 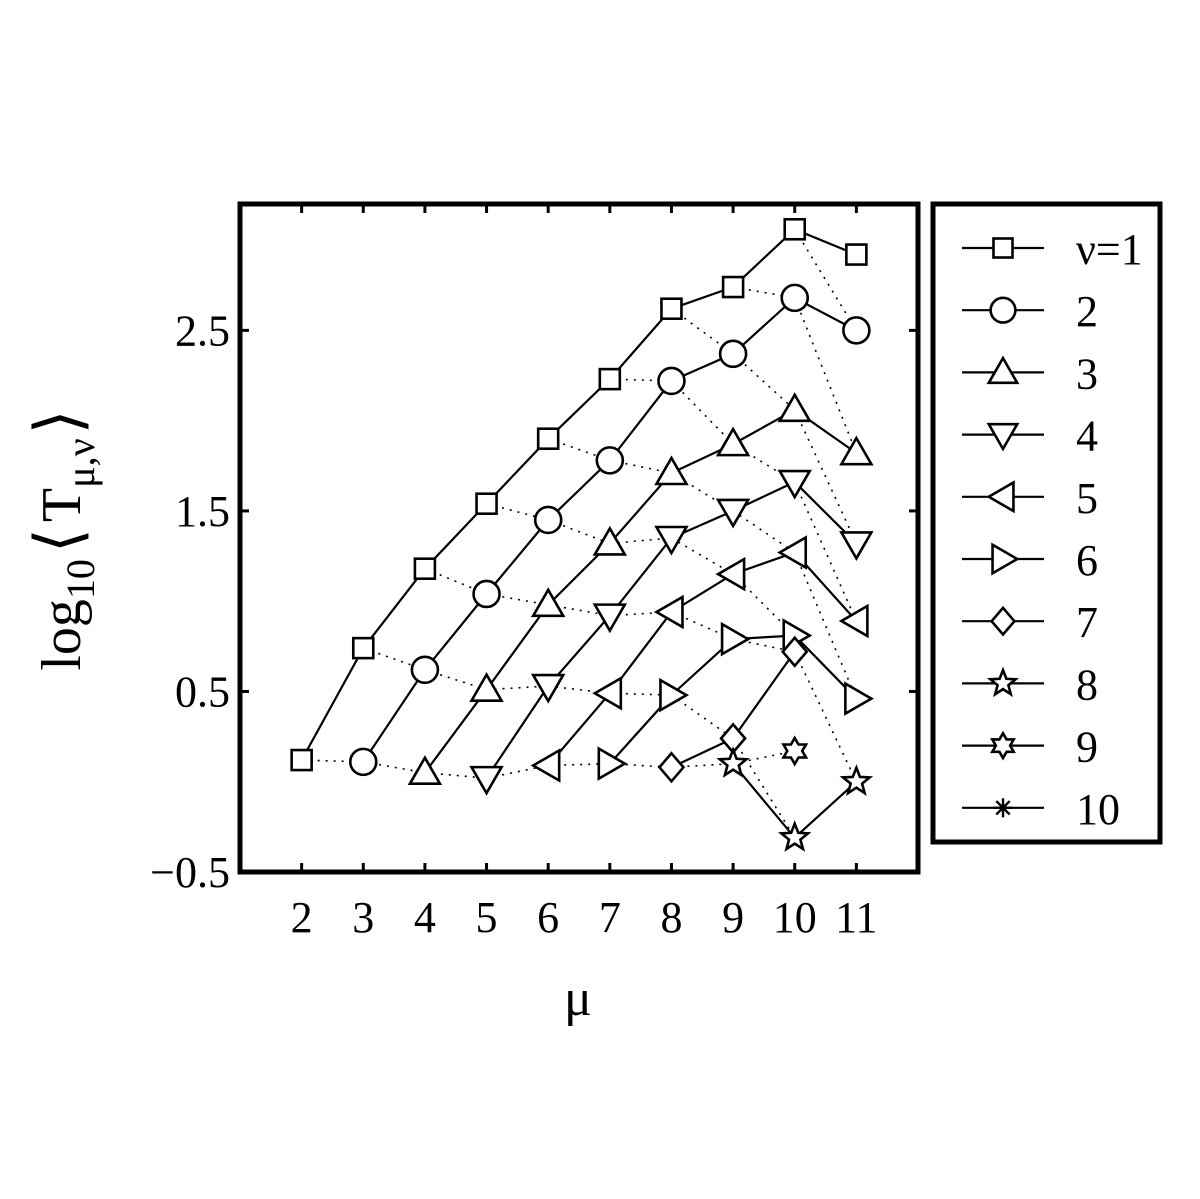 What do you see at coordinates (1030, 560) in the screenshot?
I see `legend-entry: 6` at bounding box center [1030, 560].